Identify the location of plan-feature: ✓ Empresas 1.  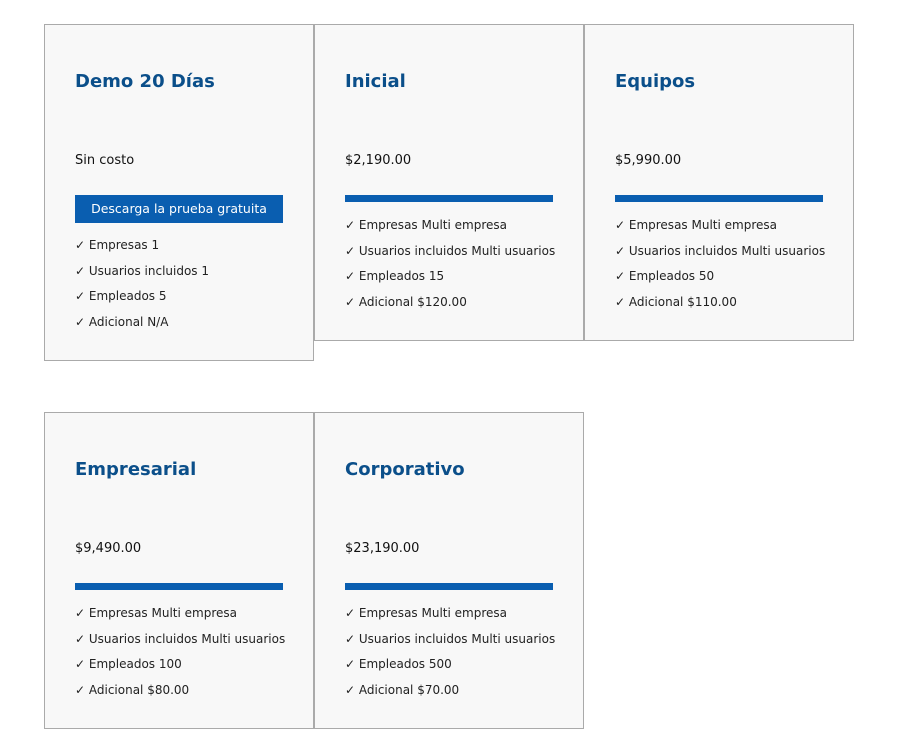
(117, 245).